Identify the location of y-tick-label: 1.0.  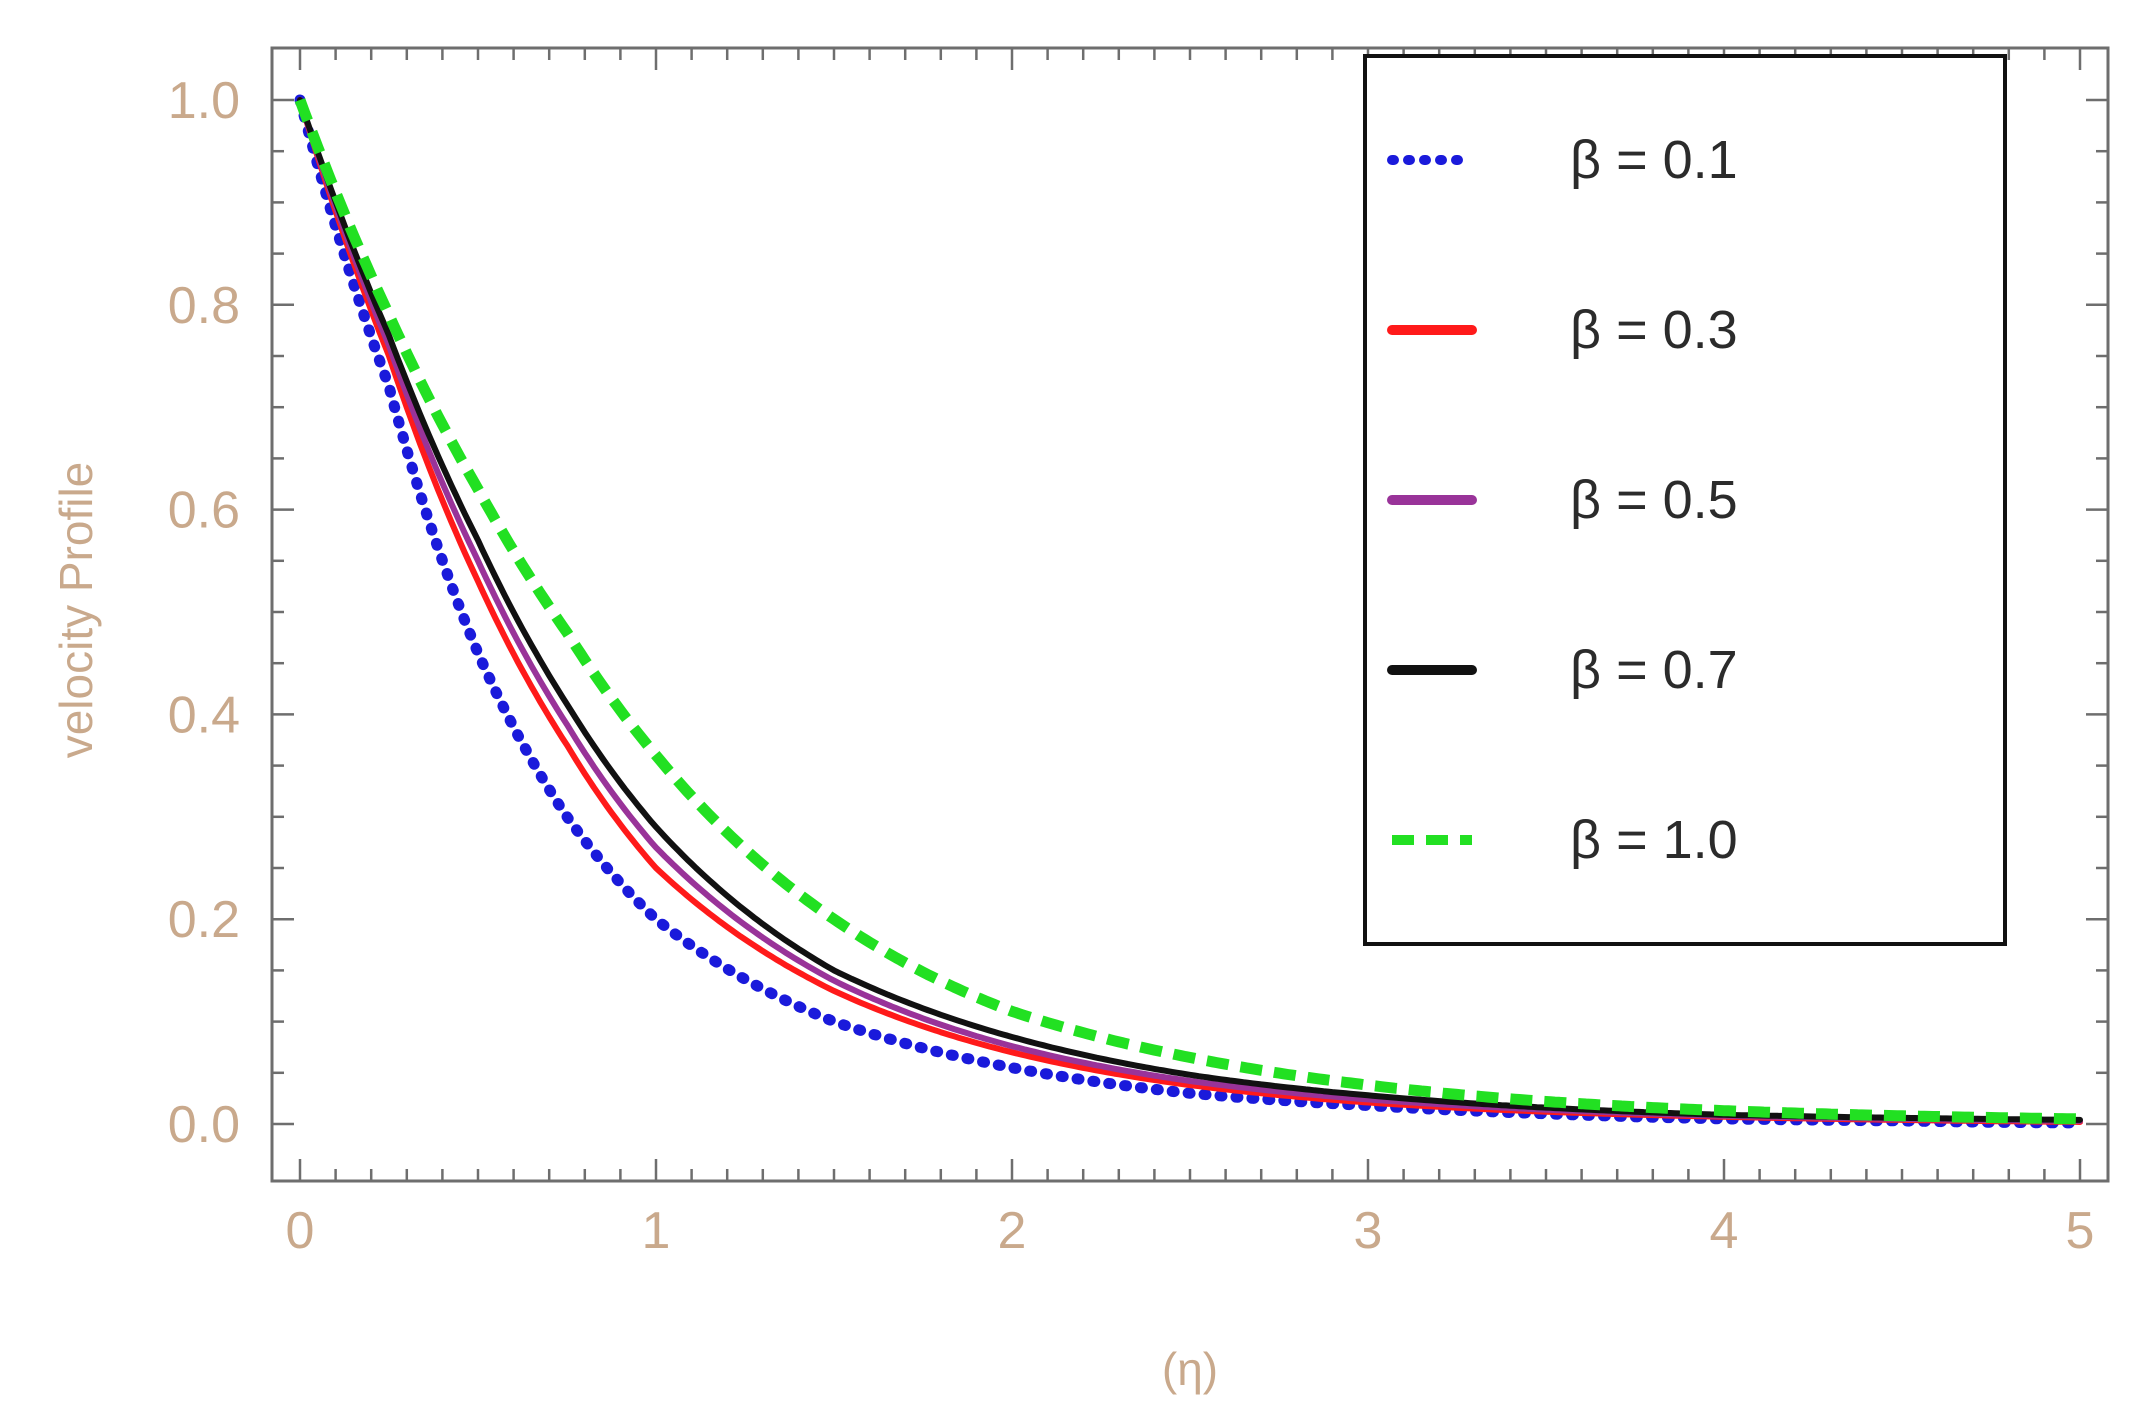
(204, 101).